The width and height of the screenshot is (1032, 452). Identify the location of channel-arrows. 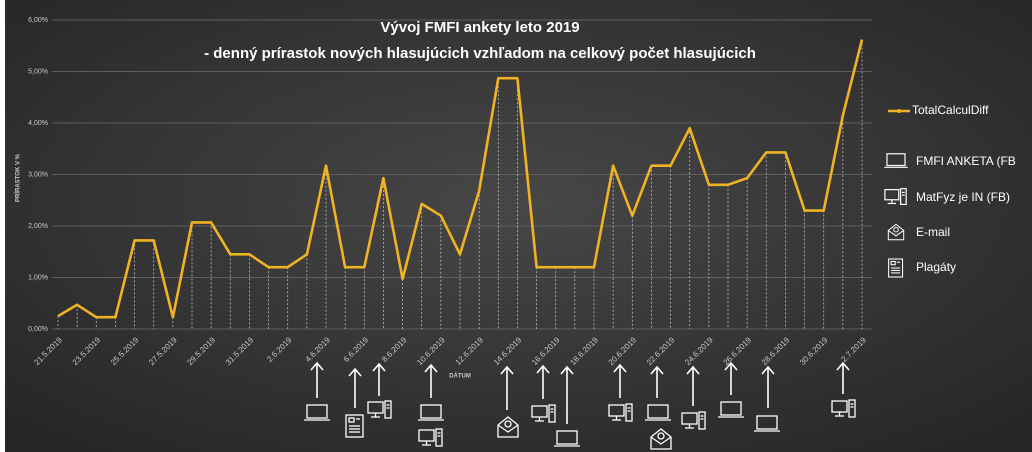
(580, 392).